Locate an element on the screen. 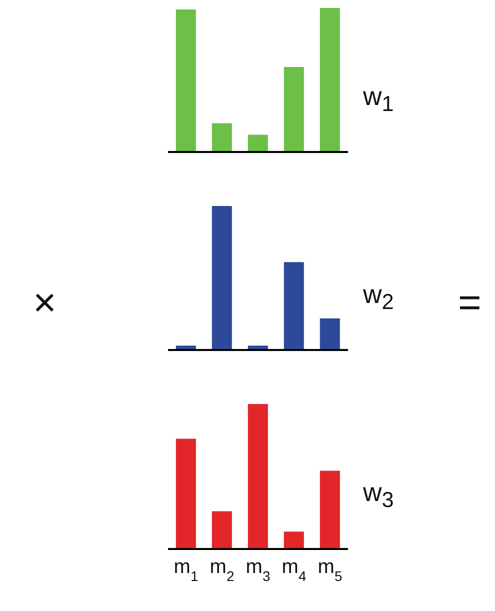  x-tick-label: m$_{4}$ is located at coordinates (294, 570).